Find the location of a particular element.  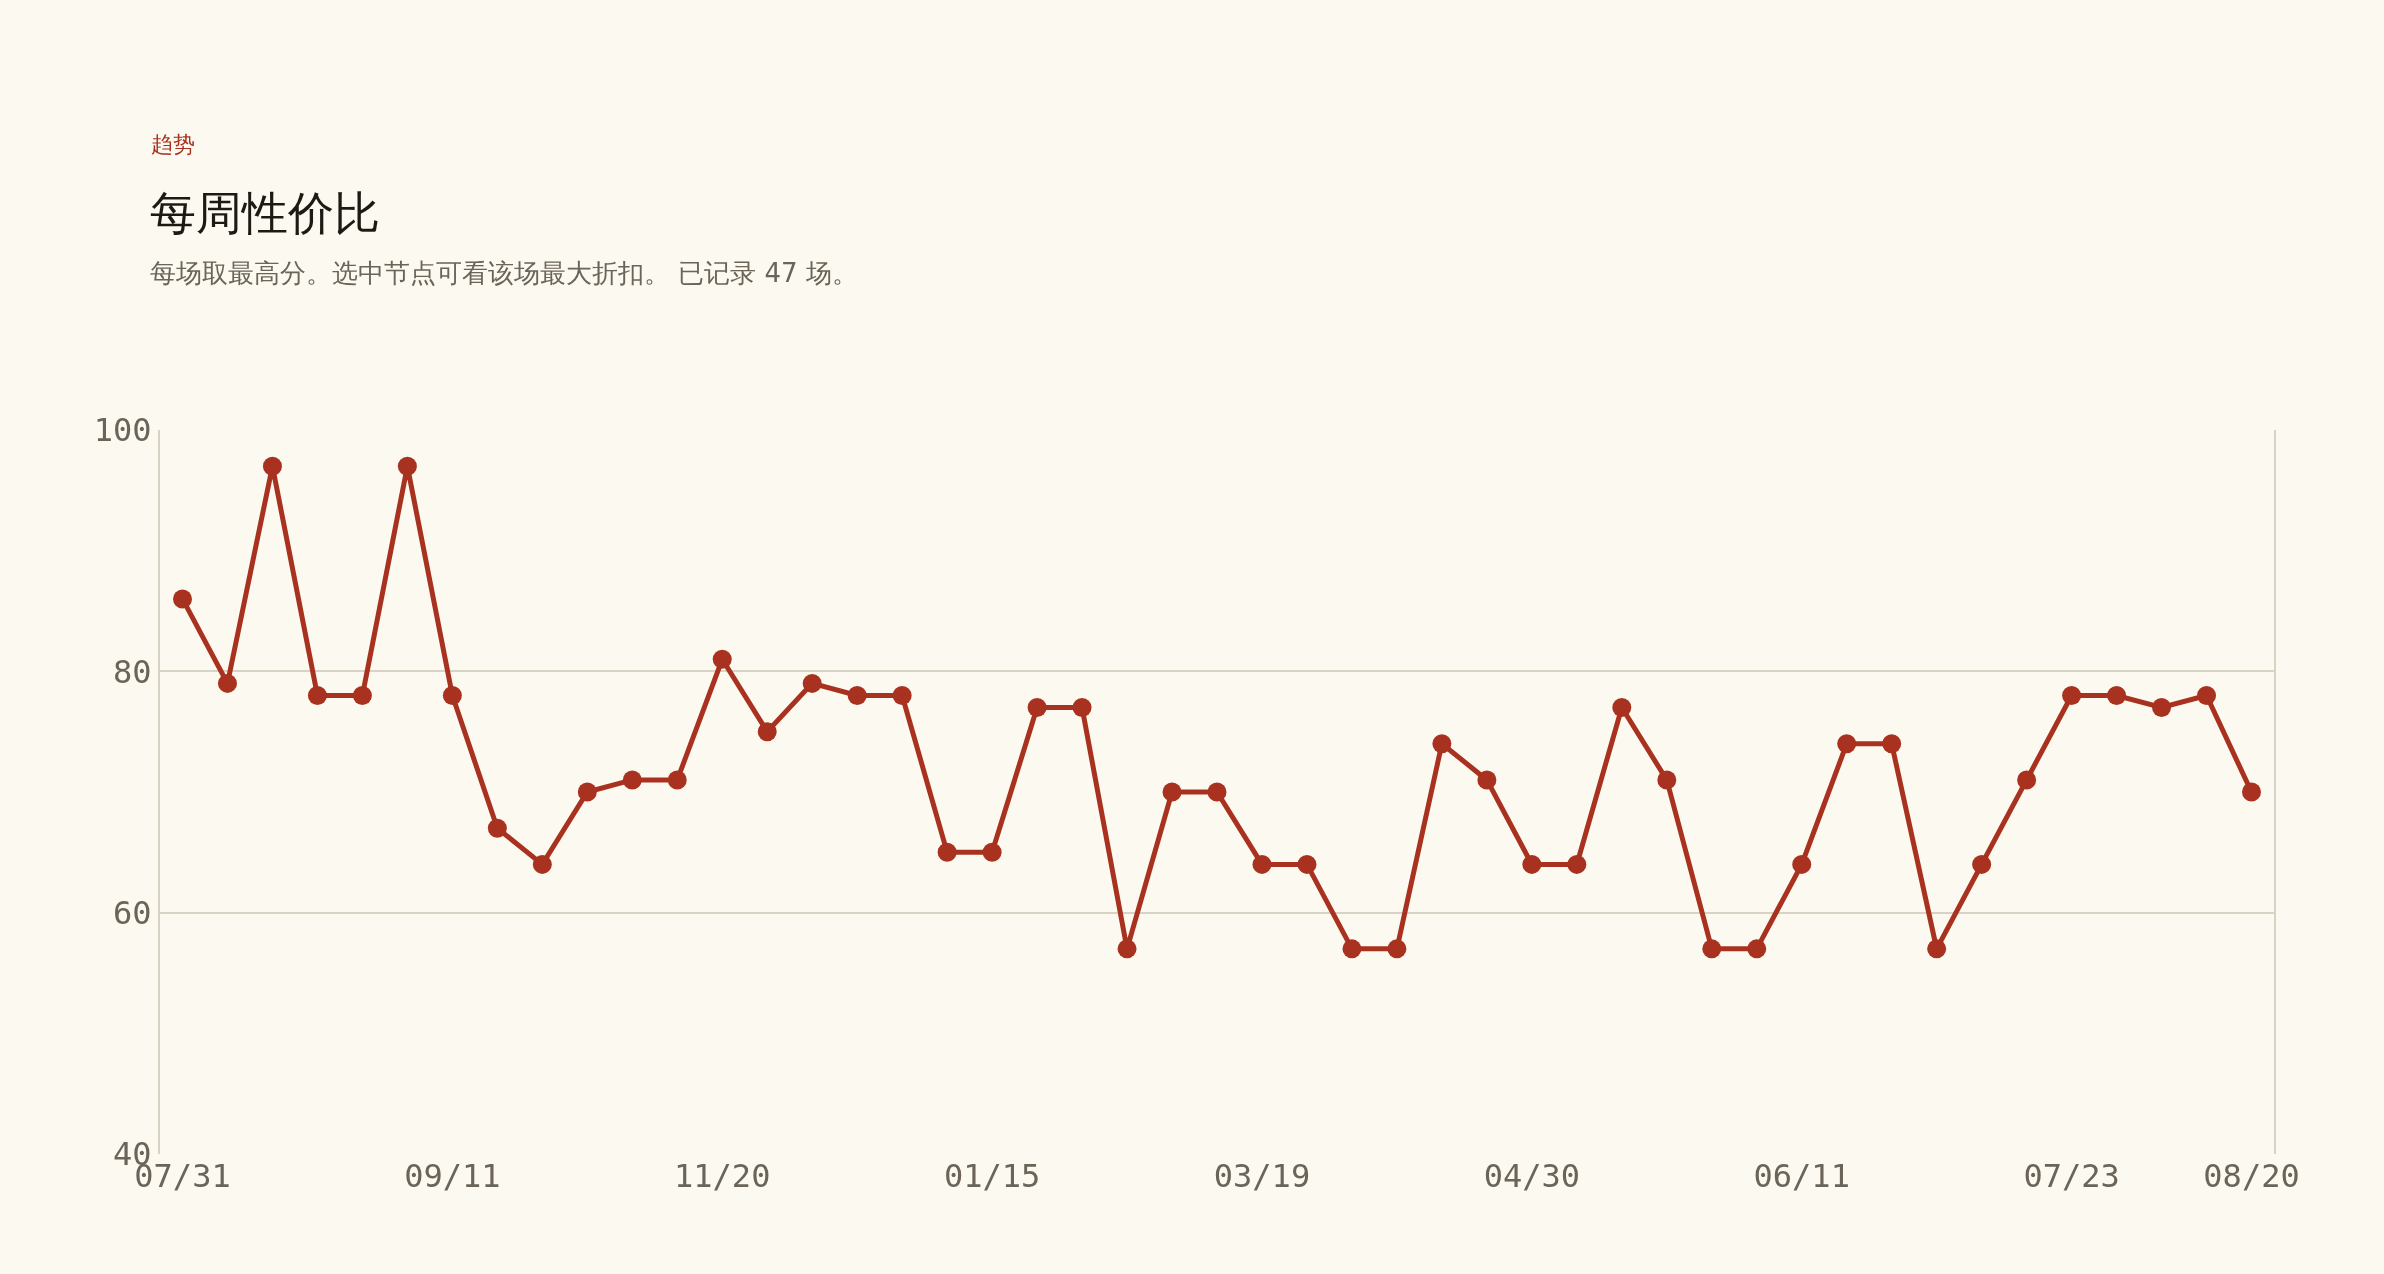

chart-subtitle: 每场取最高分。选中节点可看该场最大折扣。 已记录 47 场。 is located at coordinates (504, 272).